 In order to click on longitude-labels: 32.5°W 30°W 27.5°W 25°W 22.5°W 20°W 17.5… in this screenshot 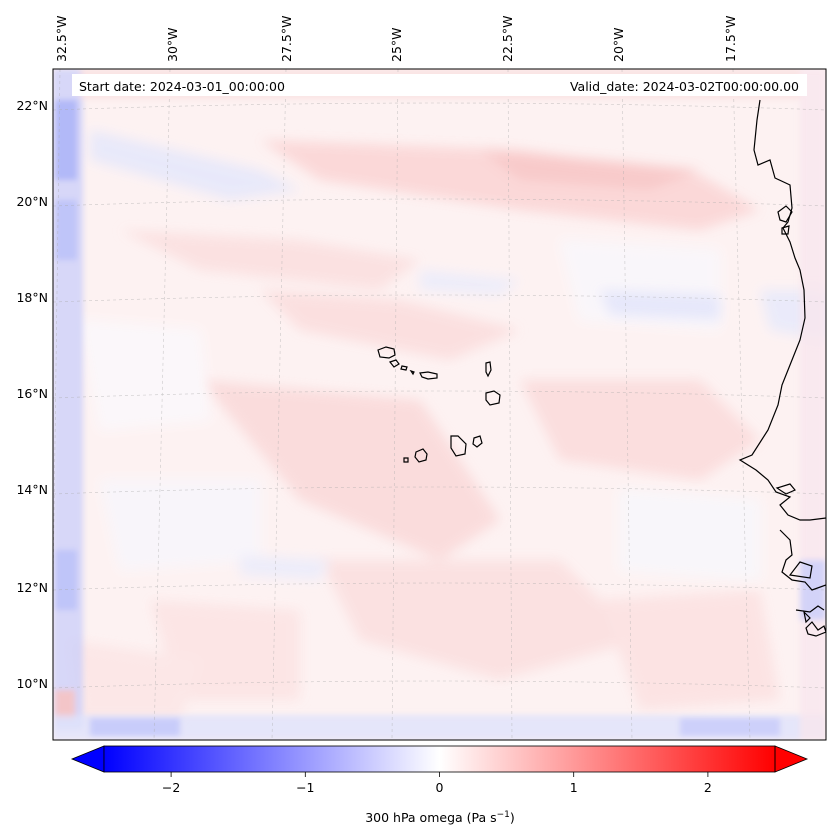, I will do `click(396, 39)`.